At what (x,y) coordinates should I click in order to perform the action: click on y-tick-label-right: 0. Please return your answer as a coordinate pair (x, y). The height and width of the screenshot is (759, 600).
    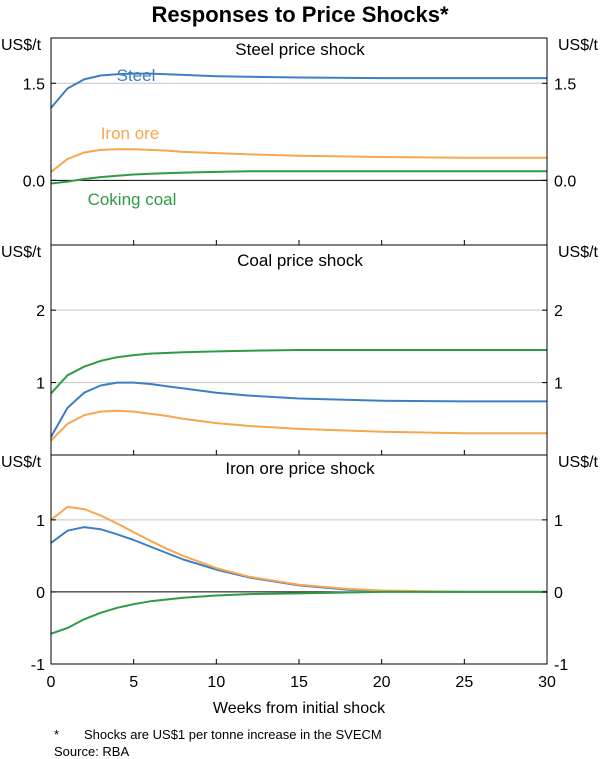
    Looking at the image, I should click on (558, 593).